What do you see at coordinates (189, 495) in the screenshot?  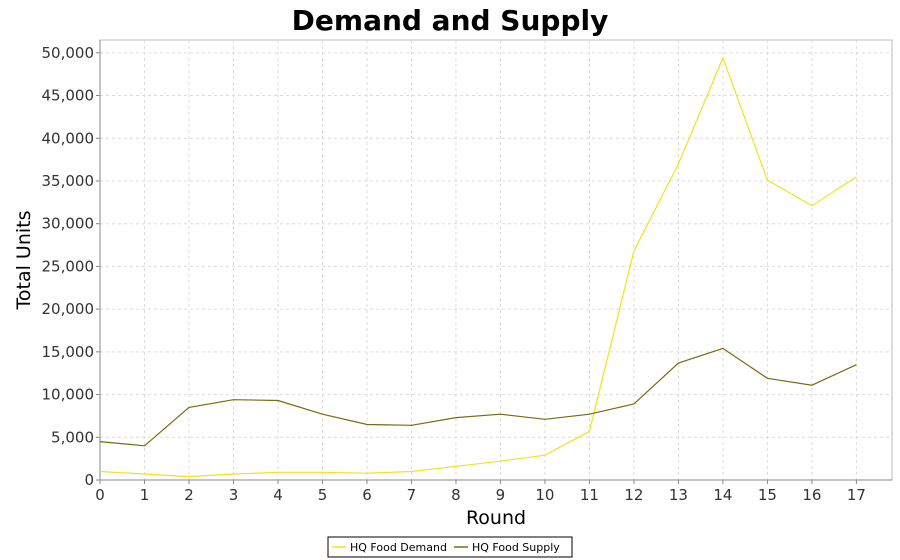 I see `x-tick-label: 2` at bounding box center [189, 495].